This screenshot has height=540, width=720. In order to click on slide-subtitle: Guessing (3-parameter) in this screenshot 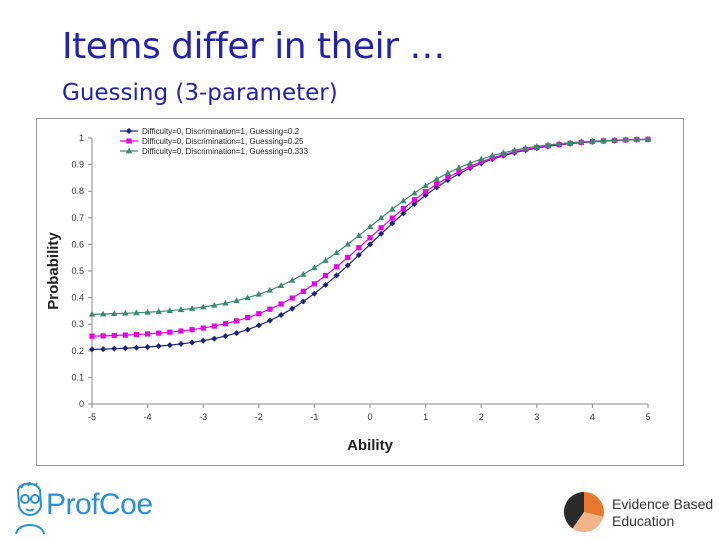, I will do `click(200, 93)`.